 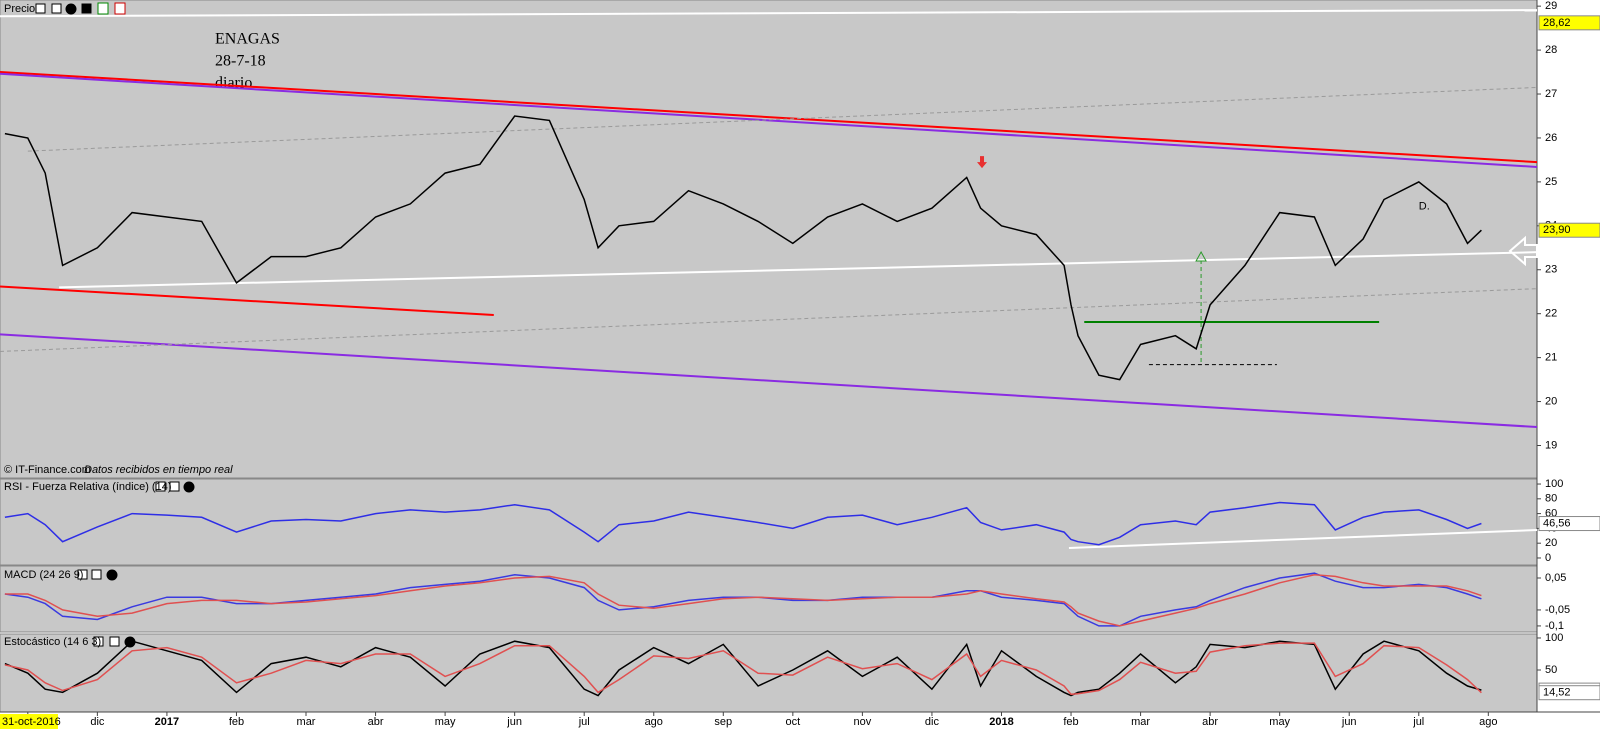 I want to click on marker-label-bg, so click(x=1569, y=23).